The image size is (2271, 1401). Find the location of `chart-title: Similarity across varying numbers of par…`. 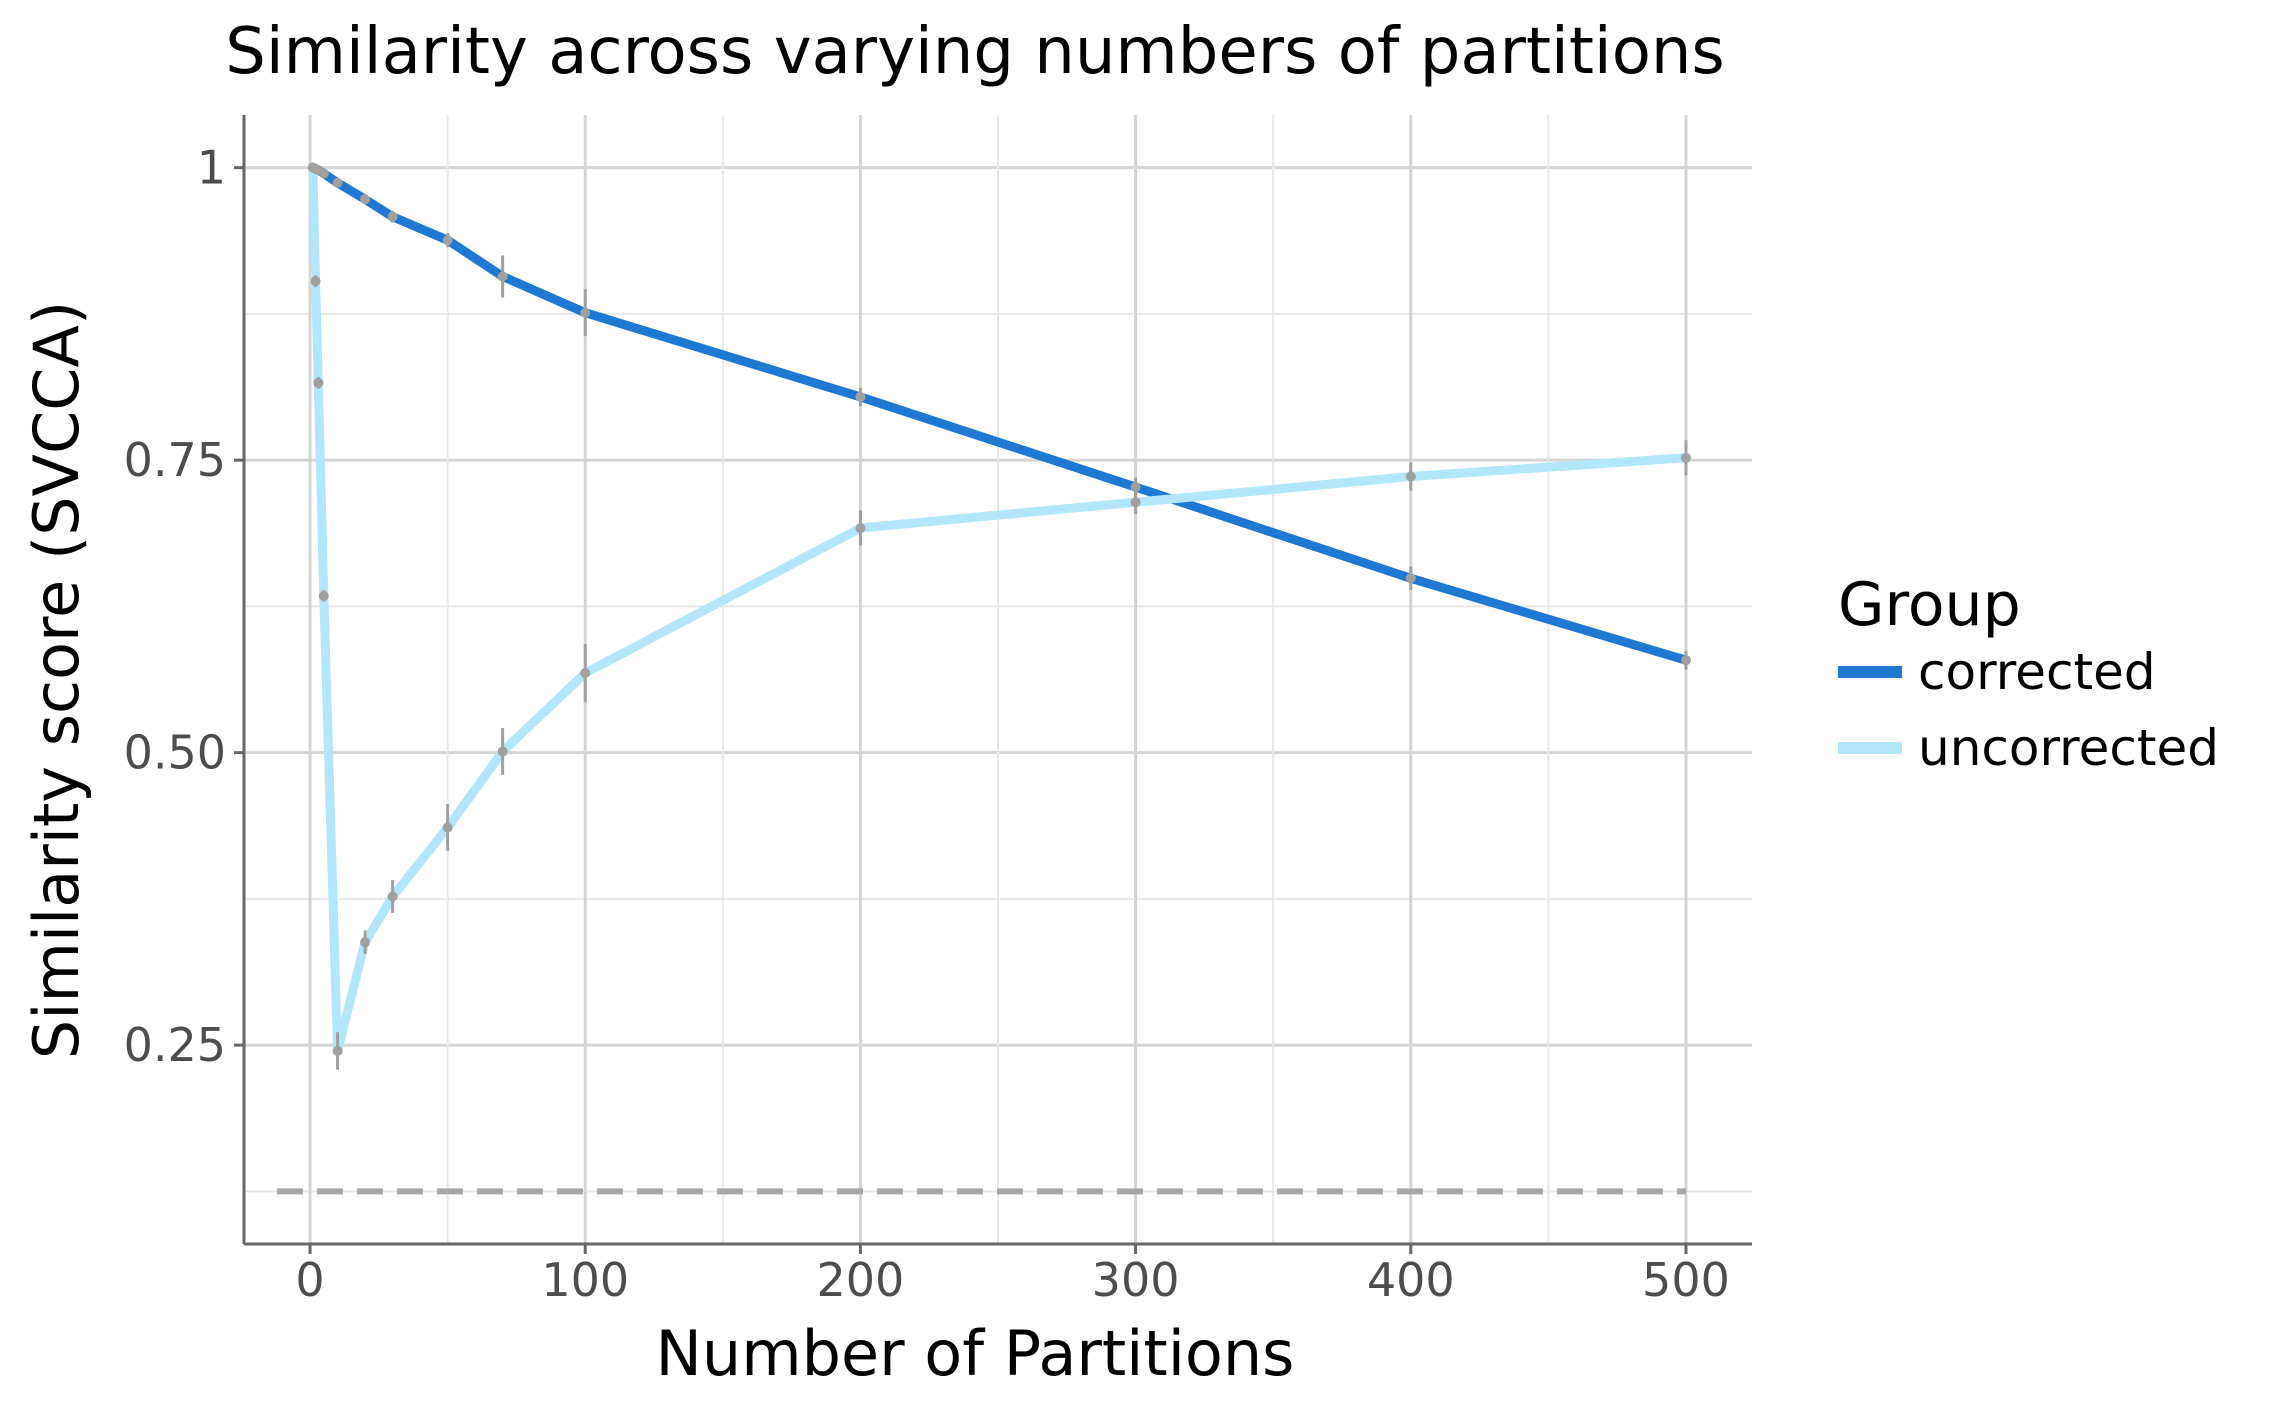

chart-title: Similarity across varying numbers of par… is located at coordinates (975, 52).